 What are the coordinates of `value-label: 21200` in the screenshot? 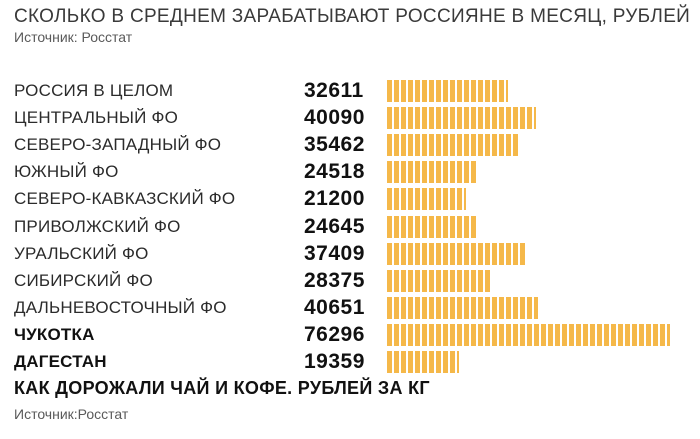 It's located at (334, 199).